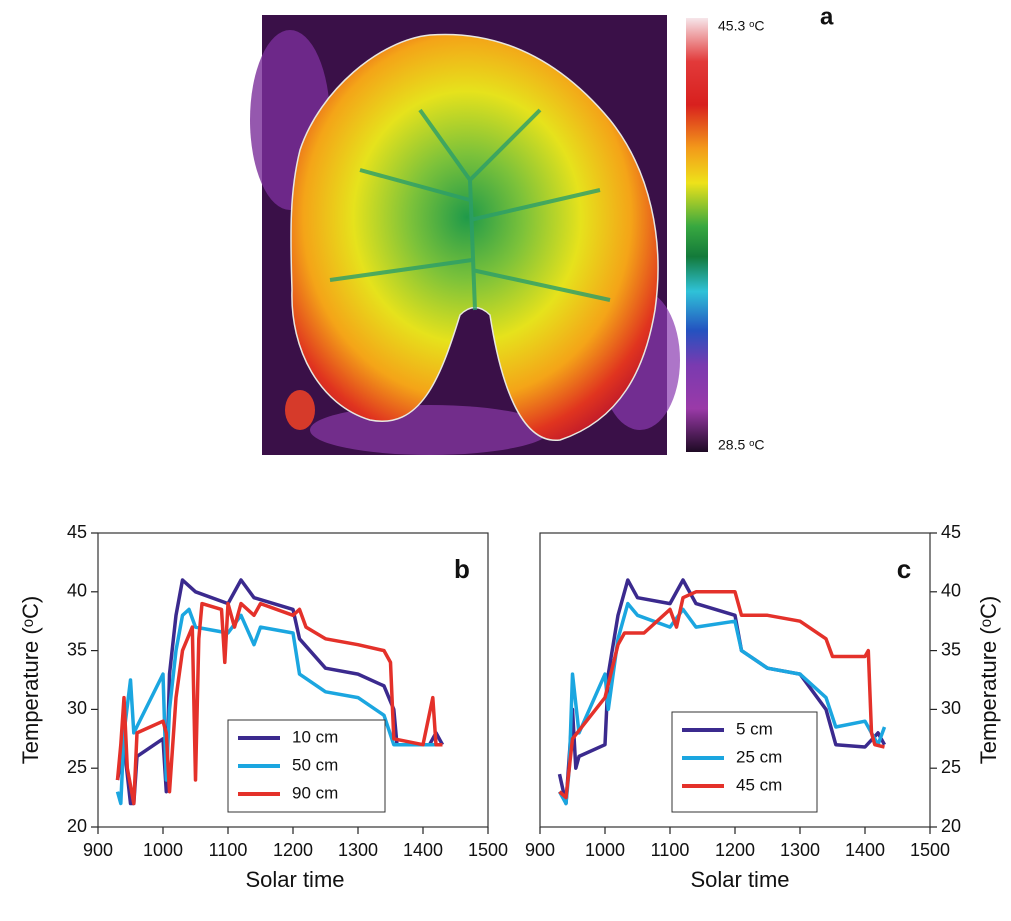 The width and height of the screenshot is (1011, 921). I want to click on panel-label: c, so click(904, 569).